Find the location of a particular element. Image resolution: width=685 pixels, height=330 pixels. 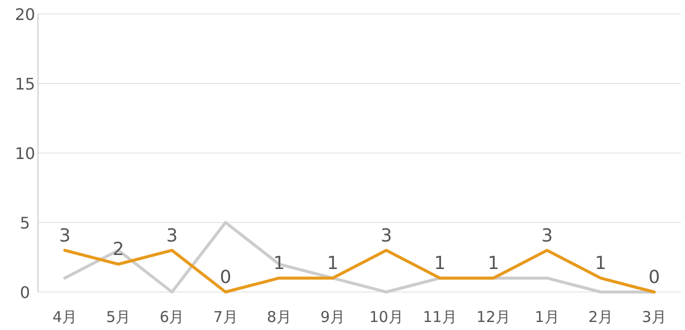

x-tick-label: 7月 is located at coordinates (225, 317).